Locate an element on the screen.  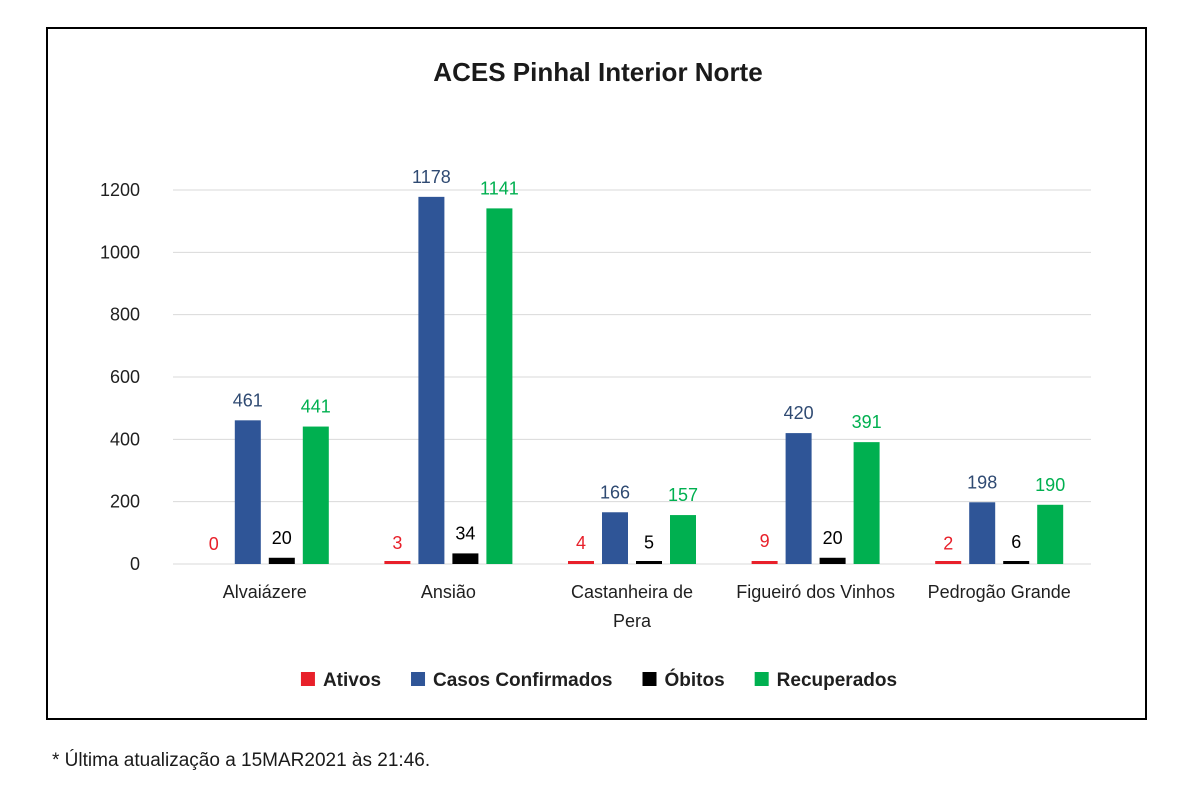
category-label: Pera is located at coordinates (632, 621).